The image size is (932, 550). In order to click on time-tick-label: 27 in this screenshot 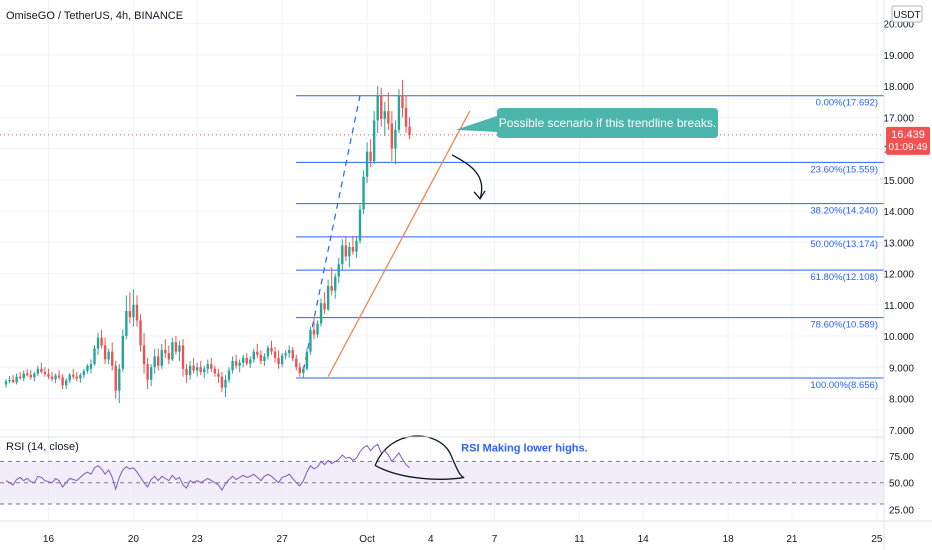, I will do `click(283, 539)`.